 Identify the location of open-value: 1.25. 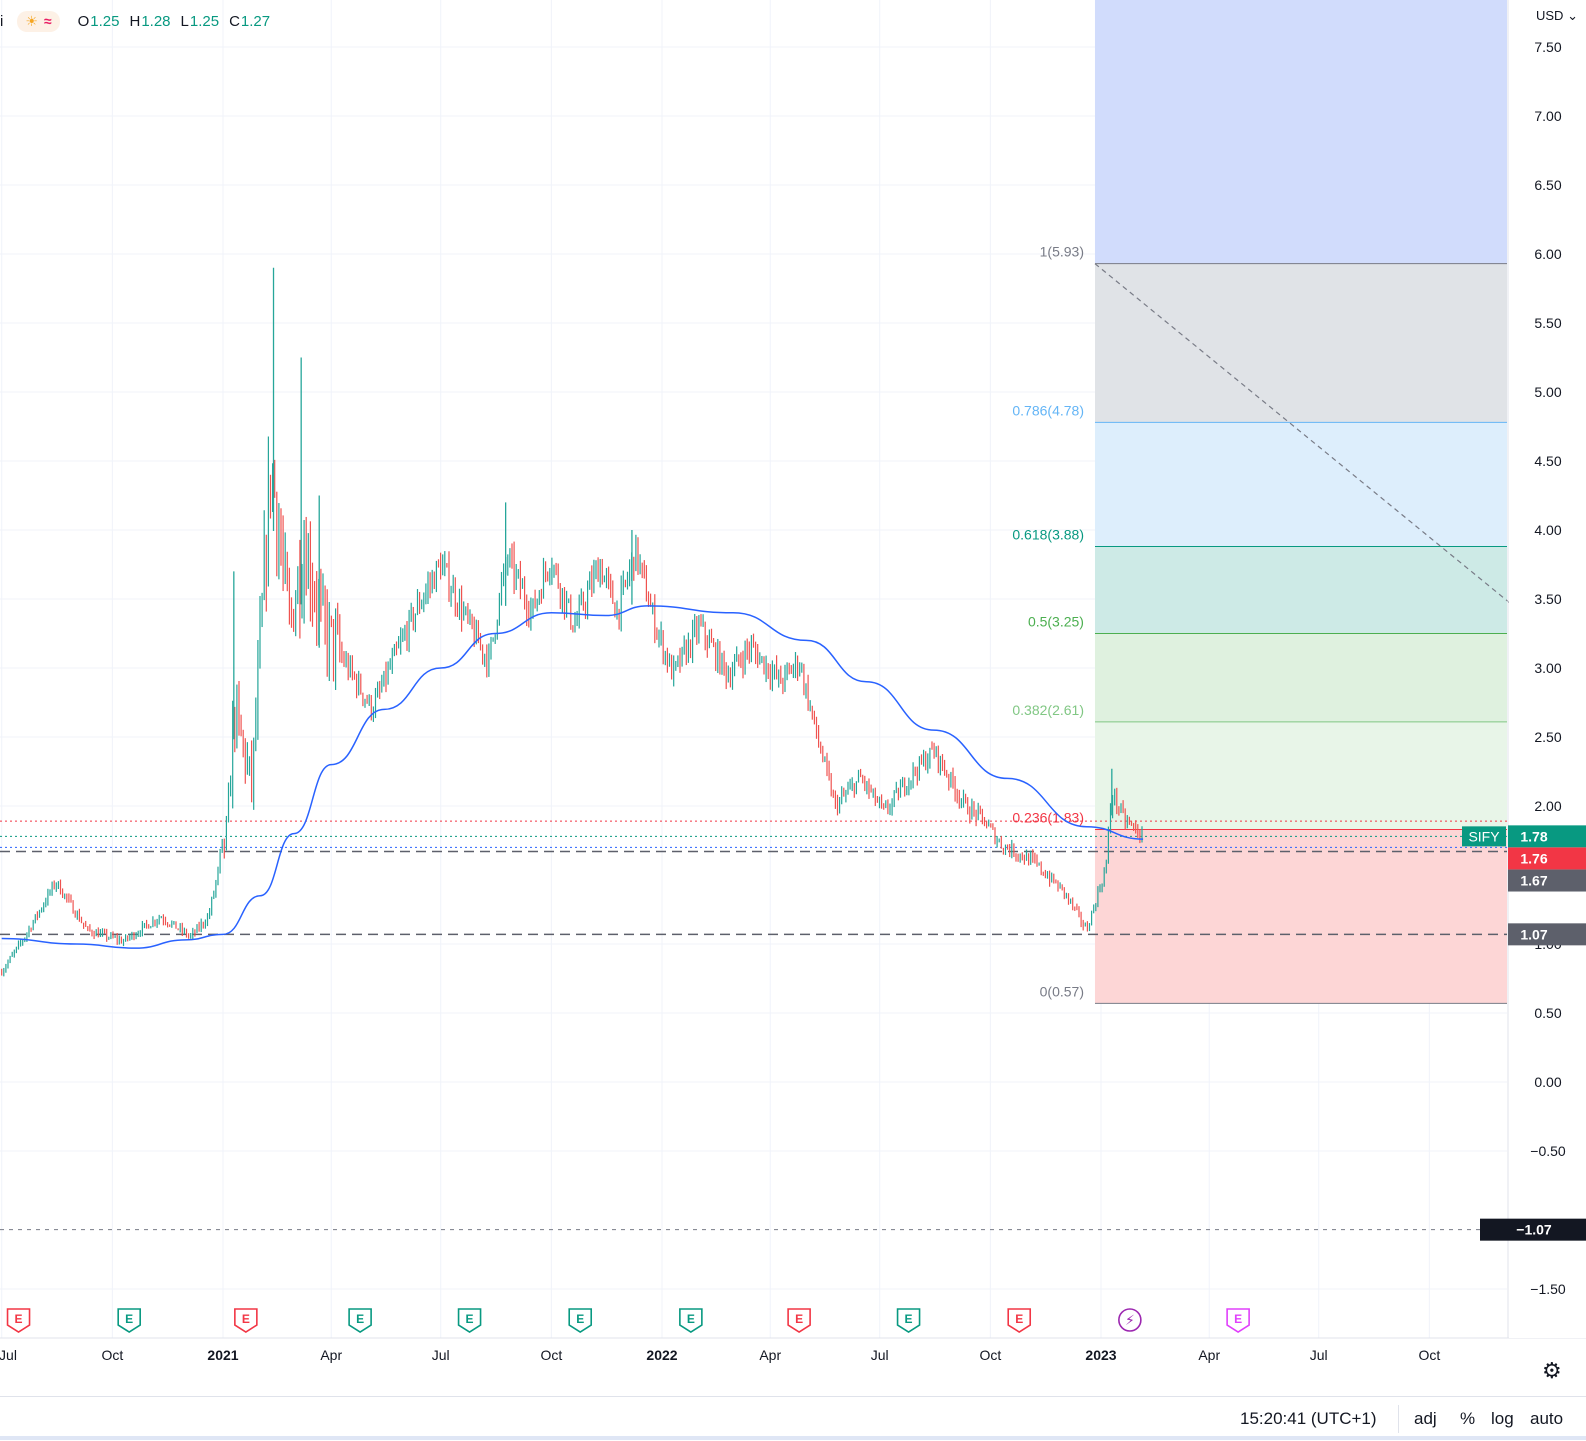
(105, 21).